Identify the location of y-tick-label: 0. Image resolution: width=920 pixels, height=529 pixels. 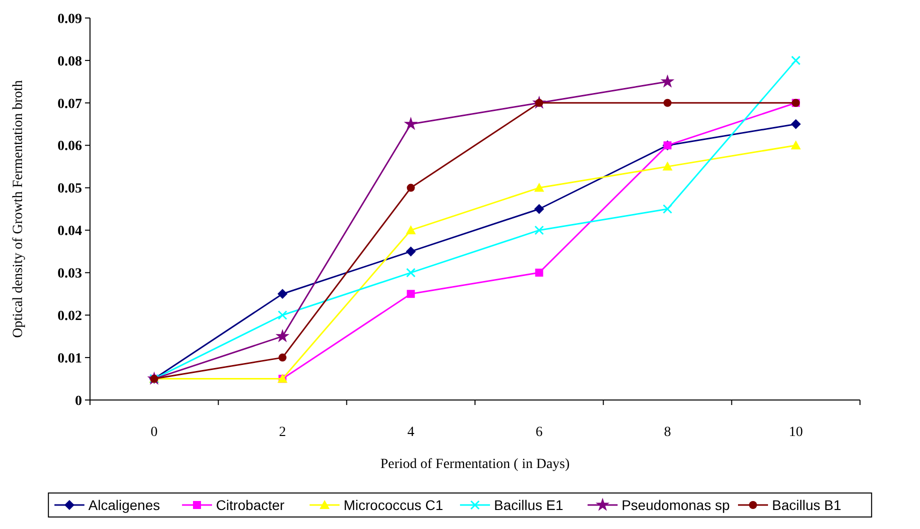
(78, 401).